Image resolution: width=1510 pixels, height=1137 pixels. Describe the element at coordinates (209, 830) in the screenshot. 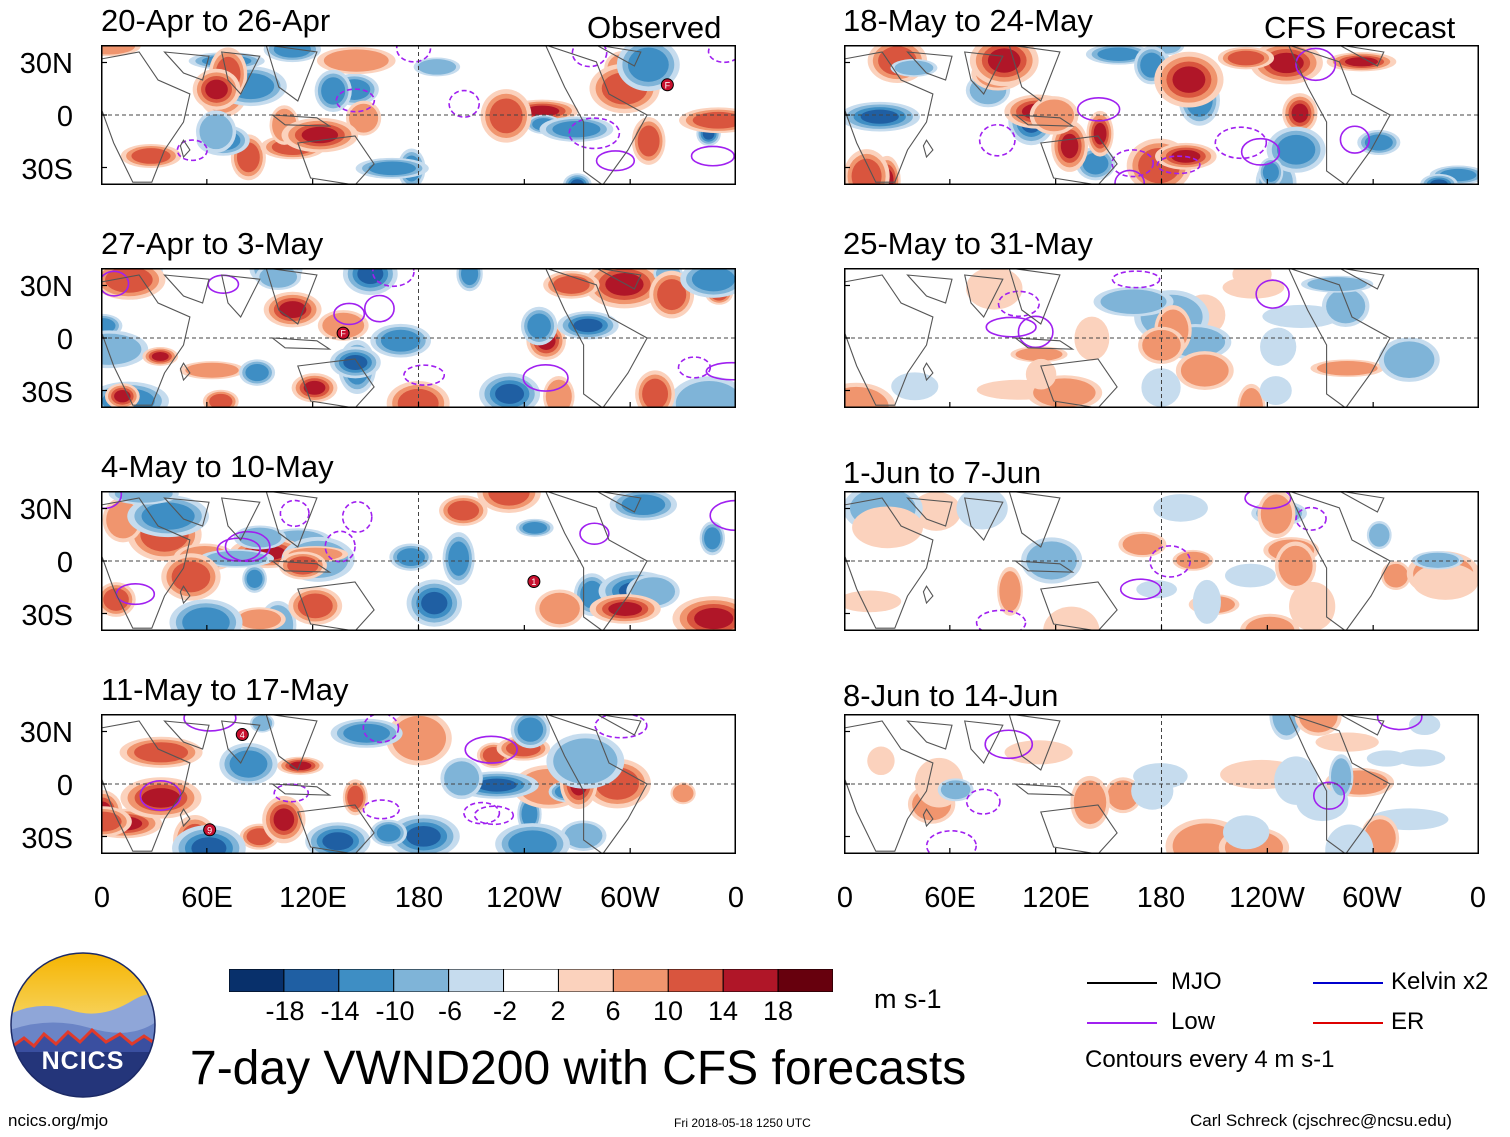

I see `storm-label: 9` at that location.